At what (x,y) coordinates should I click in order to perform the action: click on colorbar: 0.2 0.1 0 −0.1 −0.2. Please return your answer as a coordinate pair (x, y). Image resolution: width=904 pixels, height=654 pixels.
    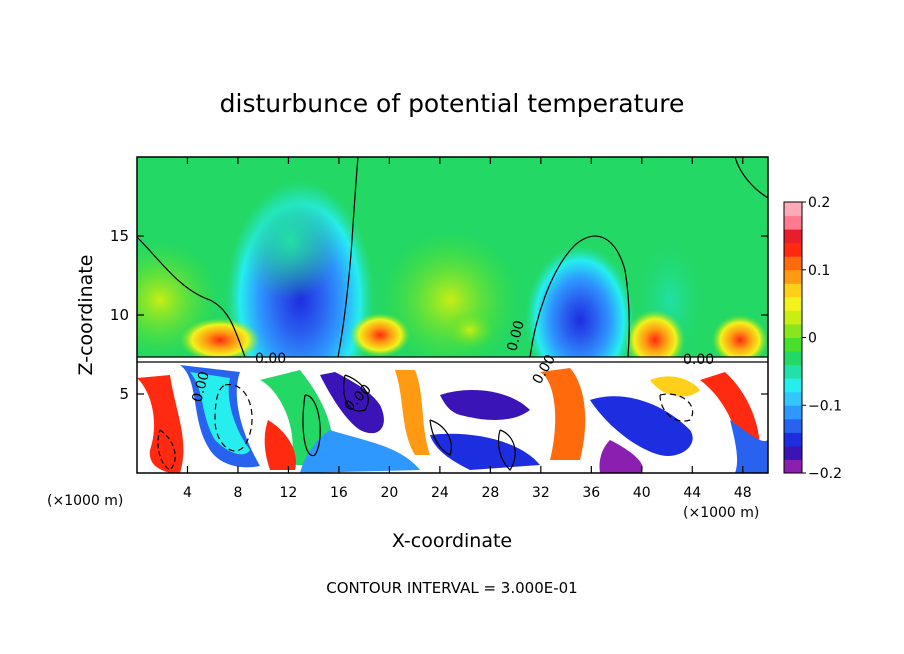
    Looking at the image, I should click on (812, 338).